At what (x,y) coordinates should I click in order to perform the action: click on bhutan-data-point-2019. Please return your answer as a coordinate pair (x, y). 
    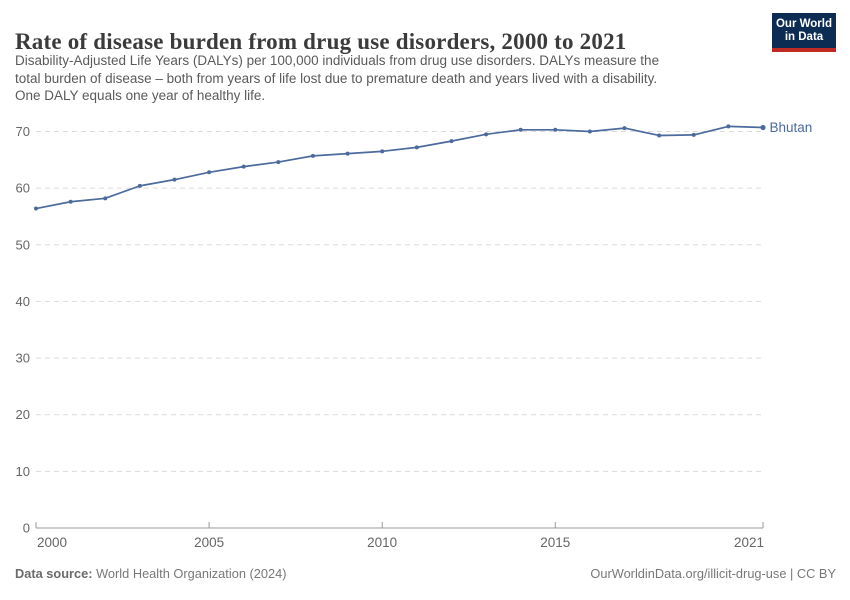
    Looking at the image, I should click on (693, 134).